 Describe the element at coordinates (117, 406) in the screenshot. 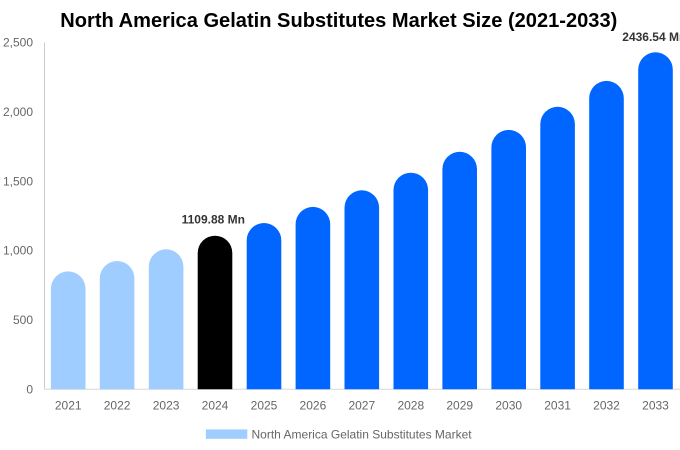

I see `svg-text: 2022` at that location.